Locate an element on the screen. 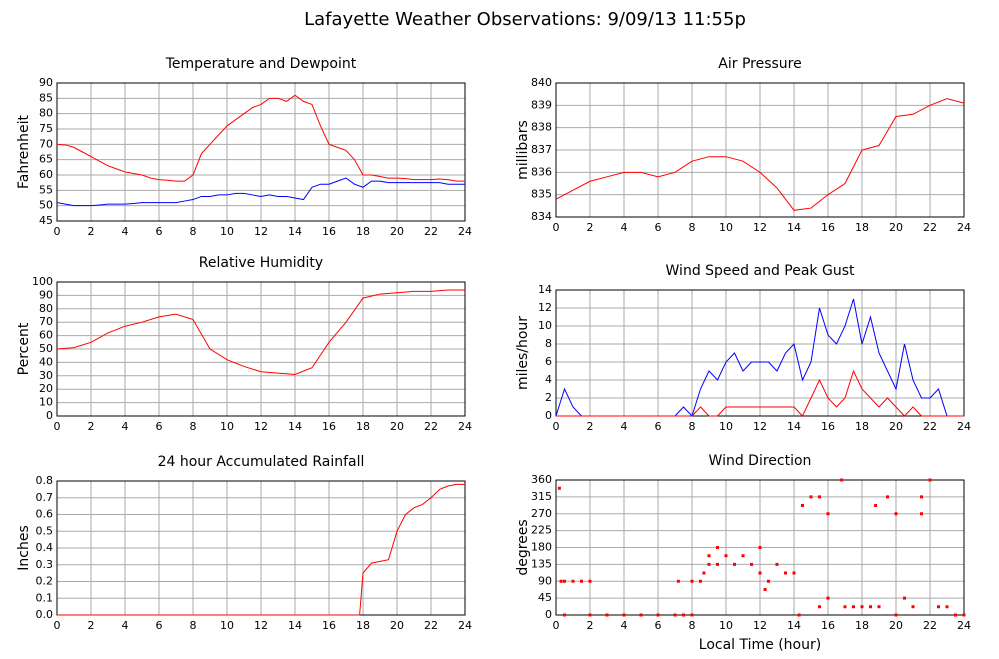 This screenshot has width=999, height=659. y-axis-label: degrees is located at coordinates (523, 547).